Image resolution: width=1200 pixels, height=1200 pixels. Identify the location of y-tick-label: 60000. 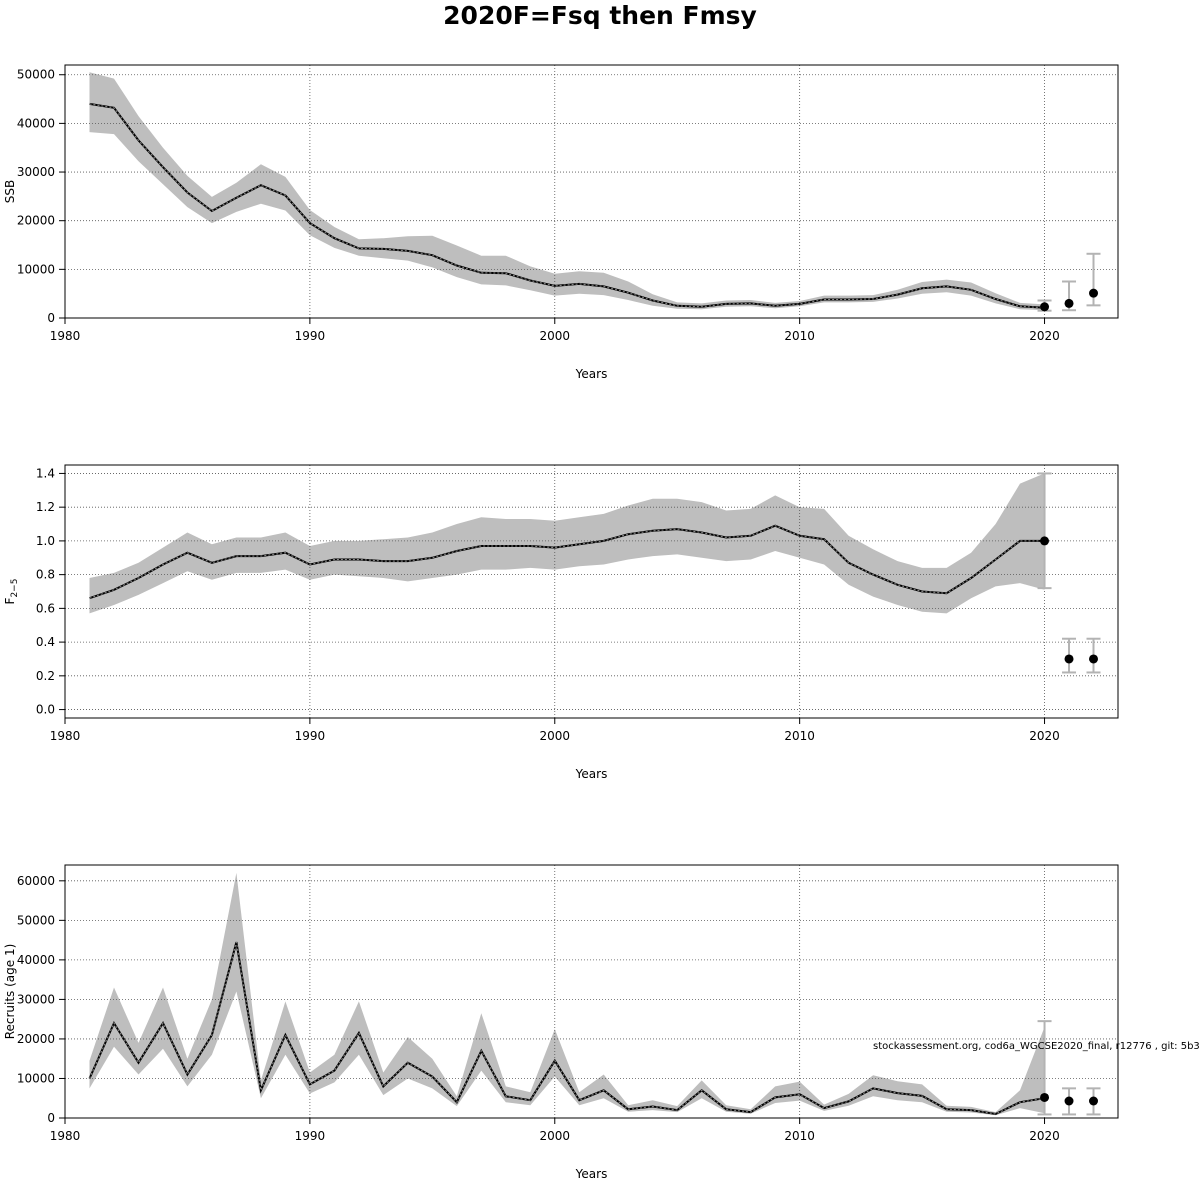
(36, 881).